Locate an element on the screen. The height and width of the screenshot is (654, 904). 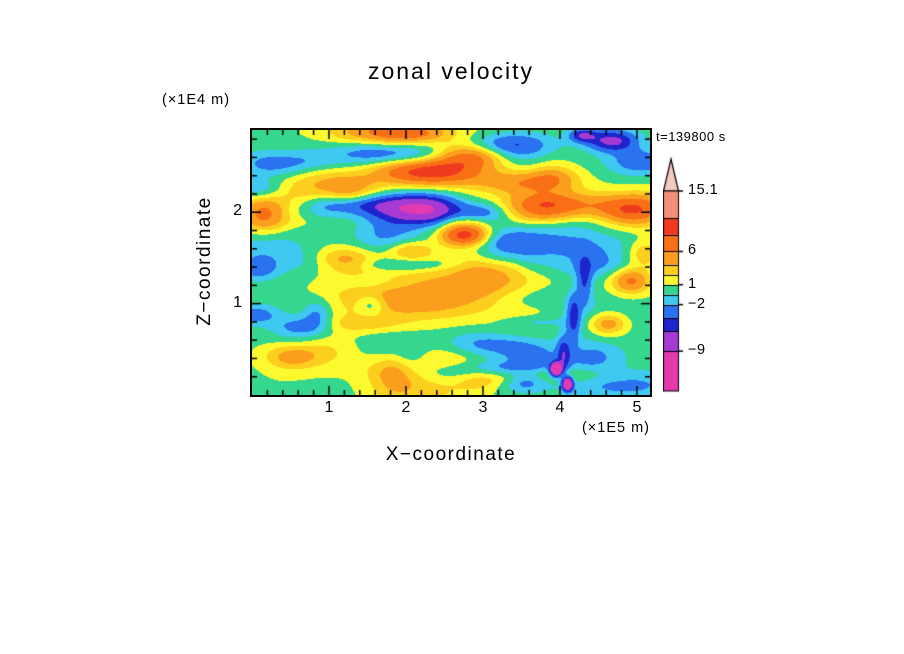
colorbar-label: 1 is located at coordinates (692, 283).